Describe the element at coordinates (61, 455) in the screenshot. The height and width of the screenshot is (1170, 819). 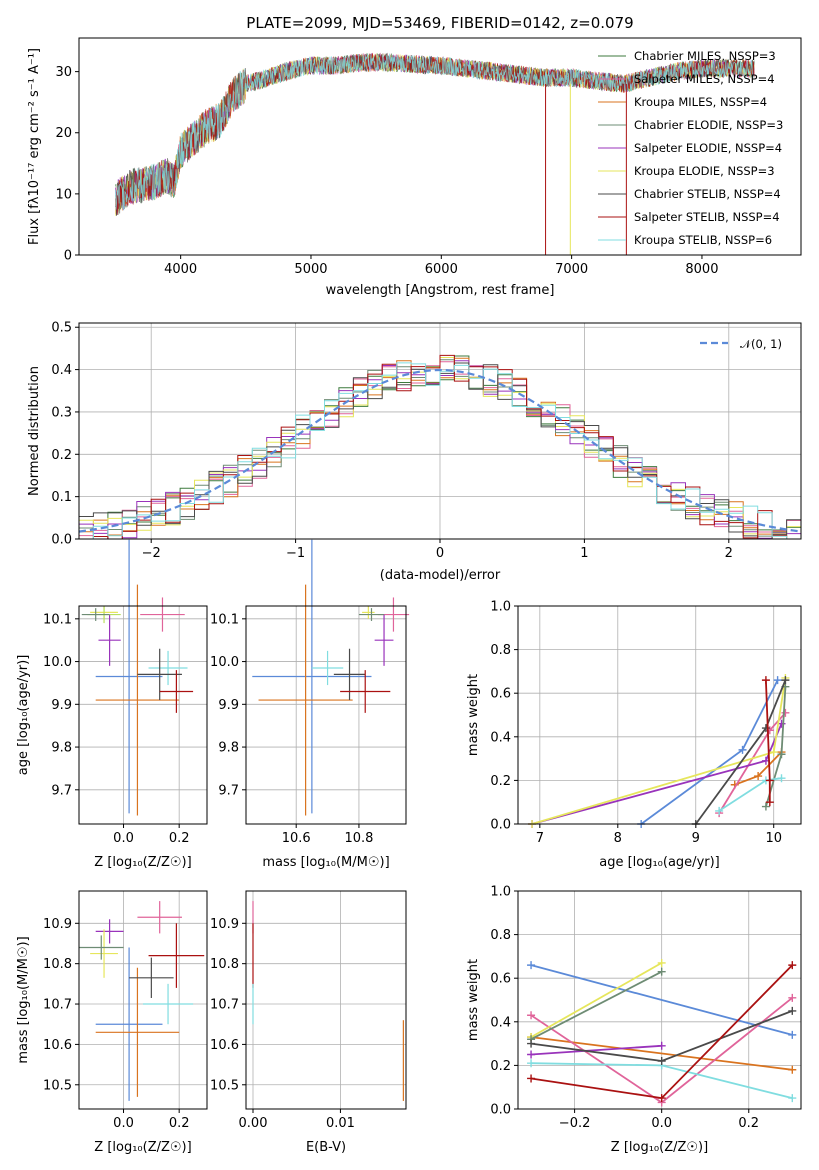
I see `residuals-ytick-label: 0.2` at that location.